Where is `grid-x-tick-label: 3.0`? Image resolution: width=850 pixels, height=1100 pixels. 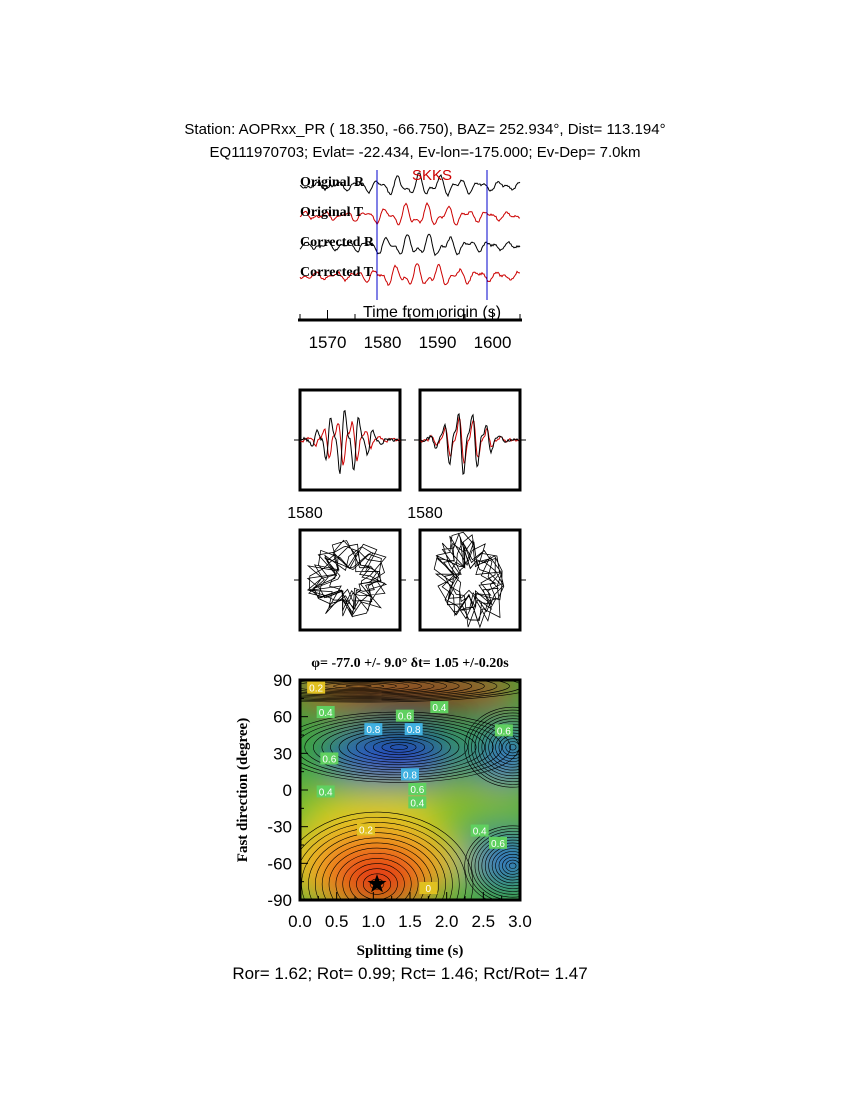
grid-x-tick-label: 3.0 is located at coordinates (520, 921).